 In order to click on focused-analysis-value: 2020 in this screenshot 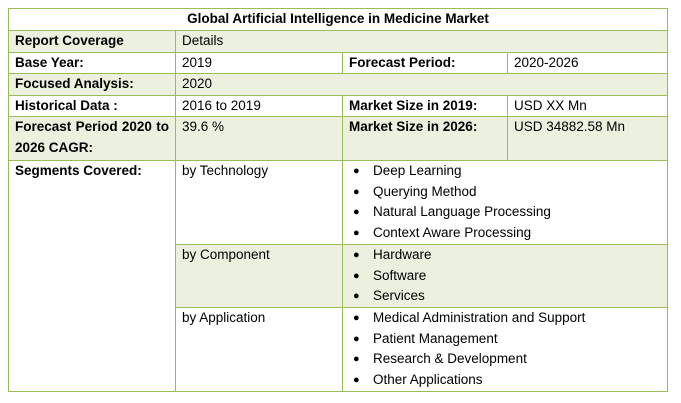, I will do `click(421, 84)`.